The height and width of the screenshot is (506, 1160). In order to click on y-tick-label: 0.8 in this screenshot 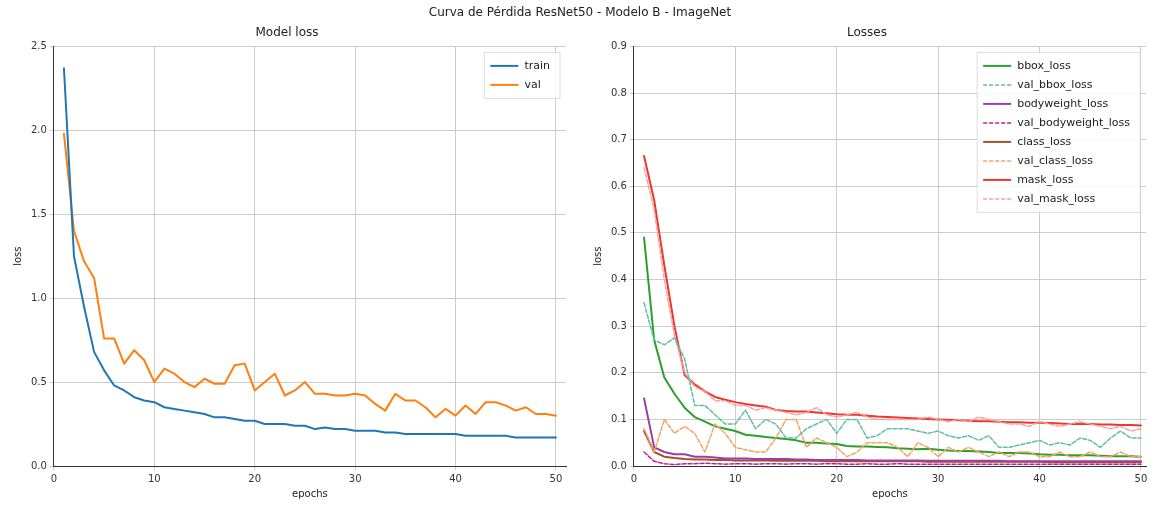, I will do `click(619, 92)`.